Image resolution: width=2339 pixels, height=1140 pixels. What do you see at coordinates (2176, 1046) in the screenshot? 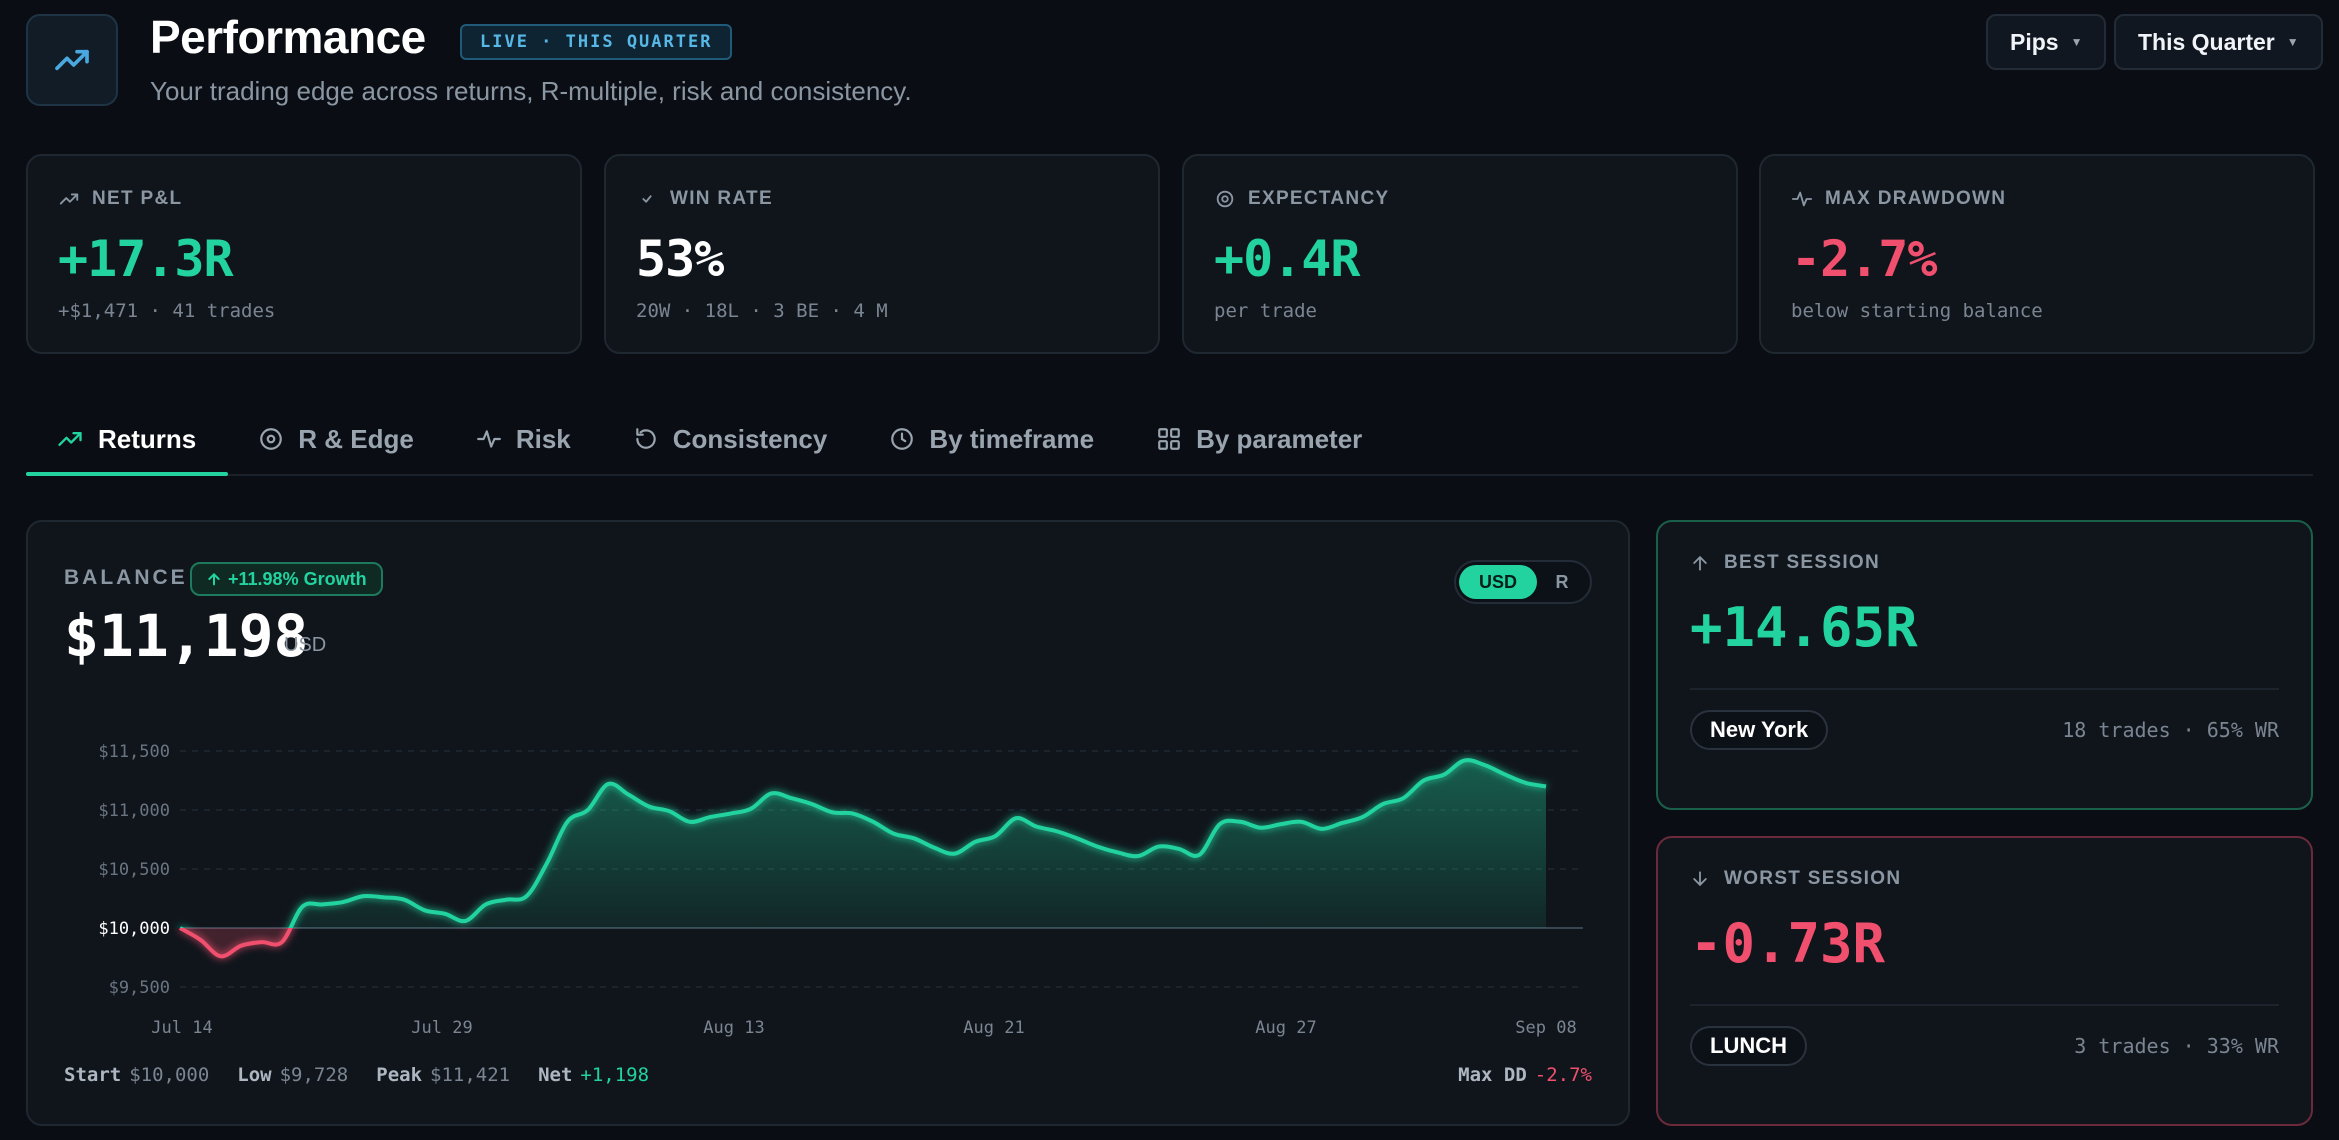
I see `session-meta: 3 trades · 33% WR` at bounding box center [2176, 1046].